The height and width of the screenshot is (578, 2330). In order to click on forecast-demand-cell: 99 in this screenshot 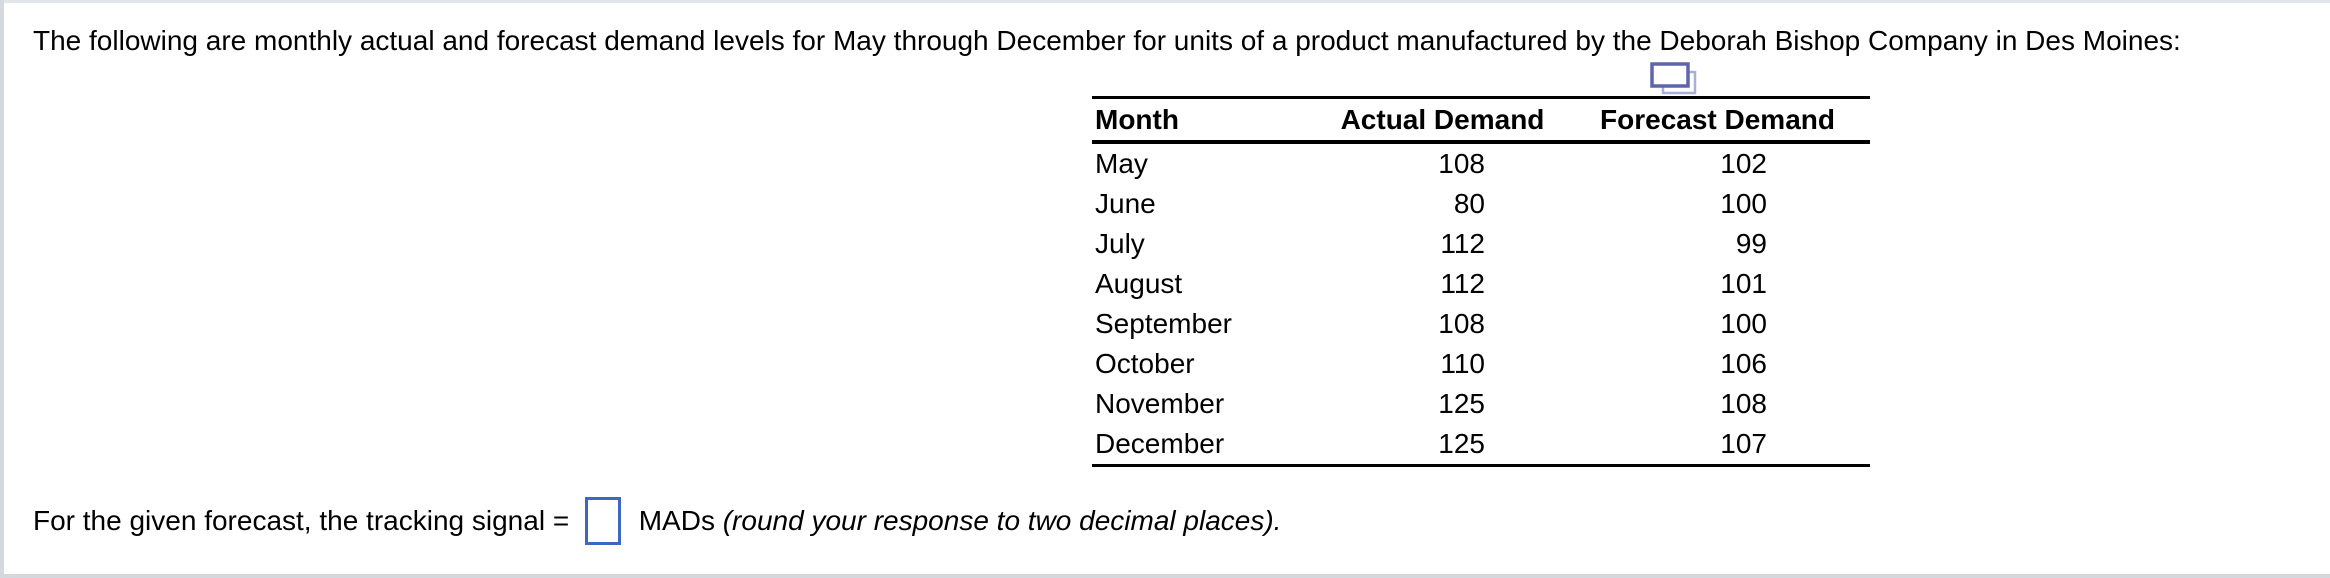, I will do `click(1751, 243)`.